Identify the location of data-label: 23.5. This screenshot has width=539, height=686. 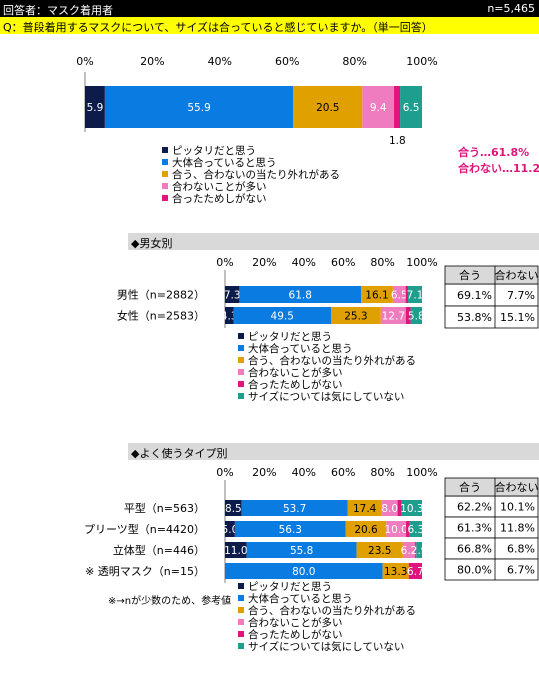
(379, 551).